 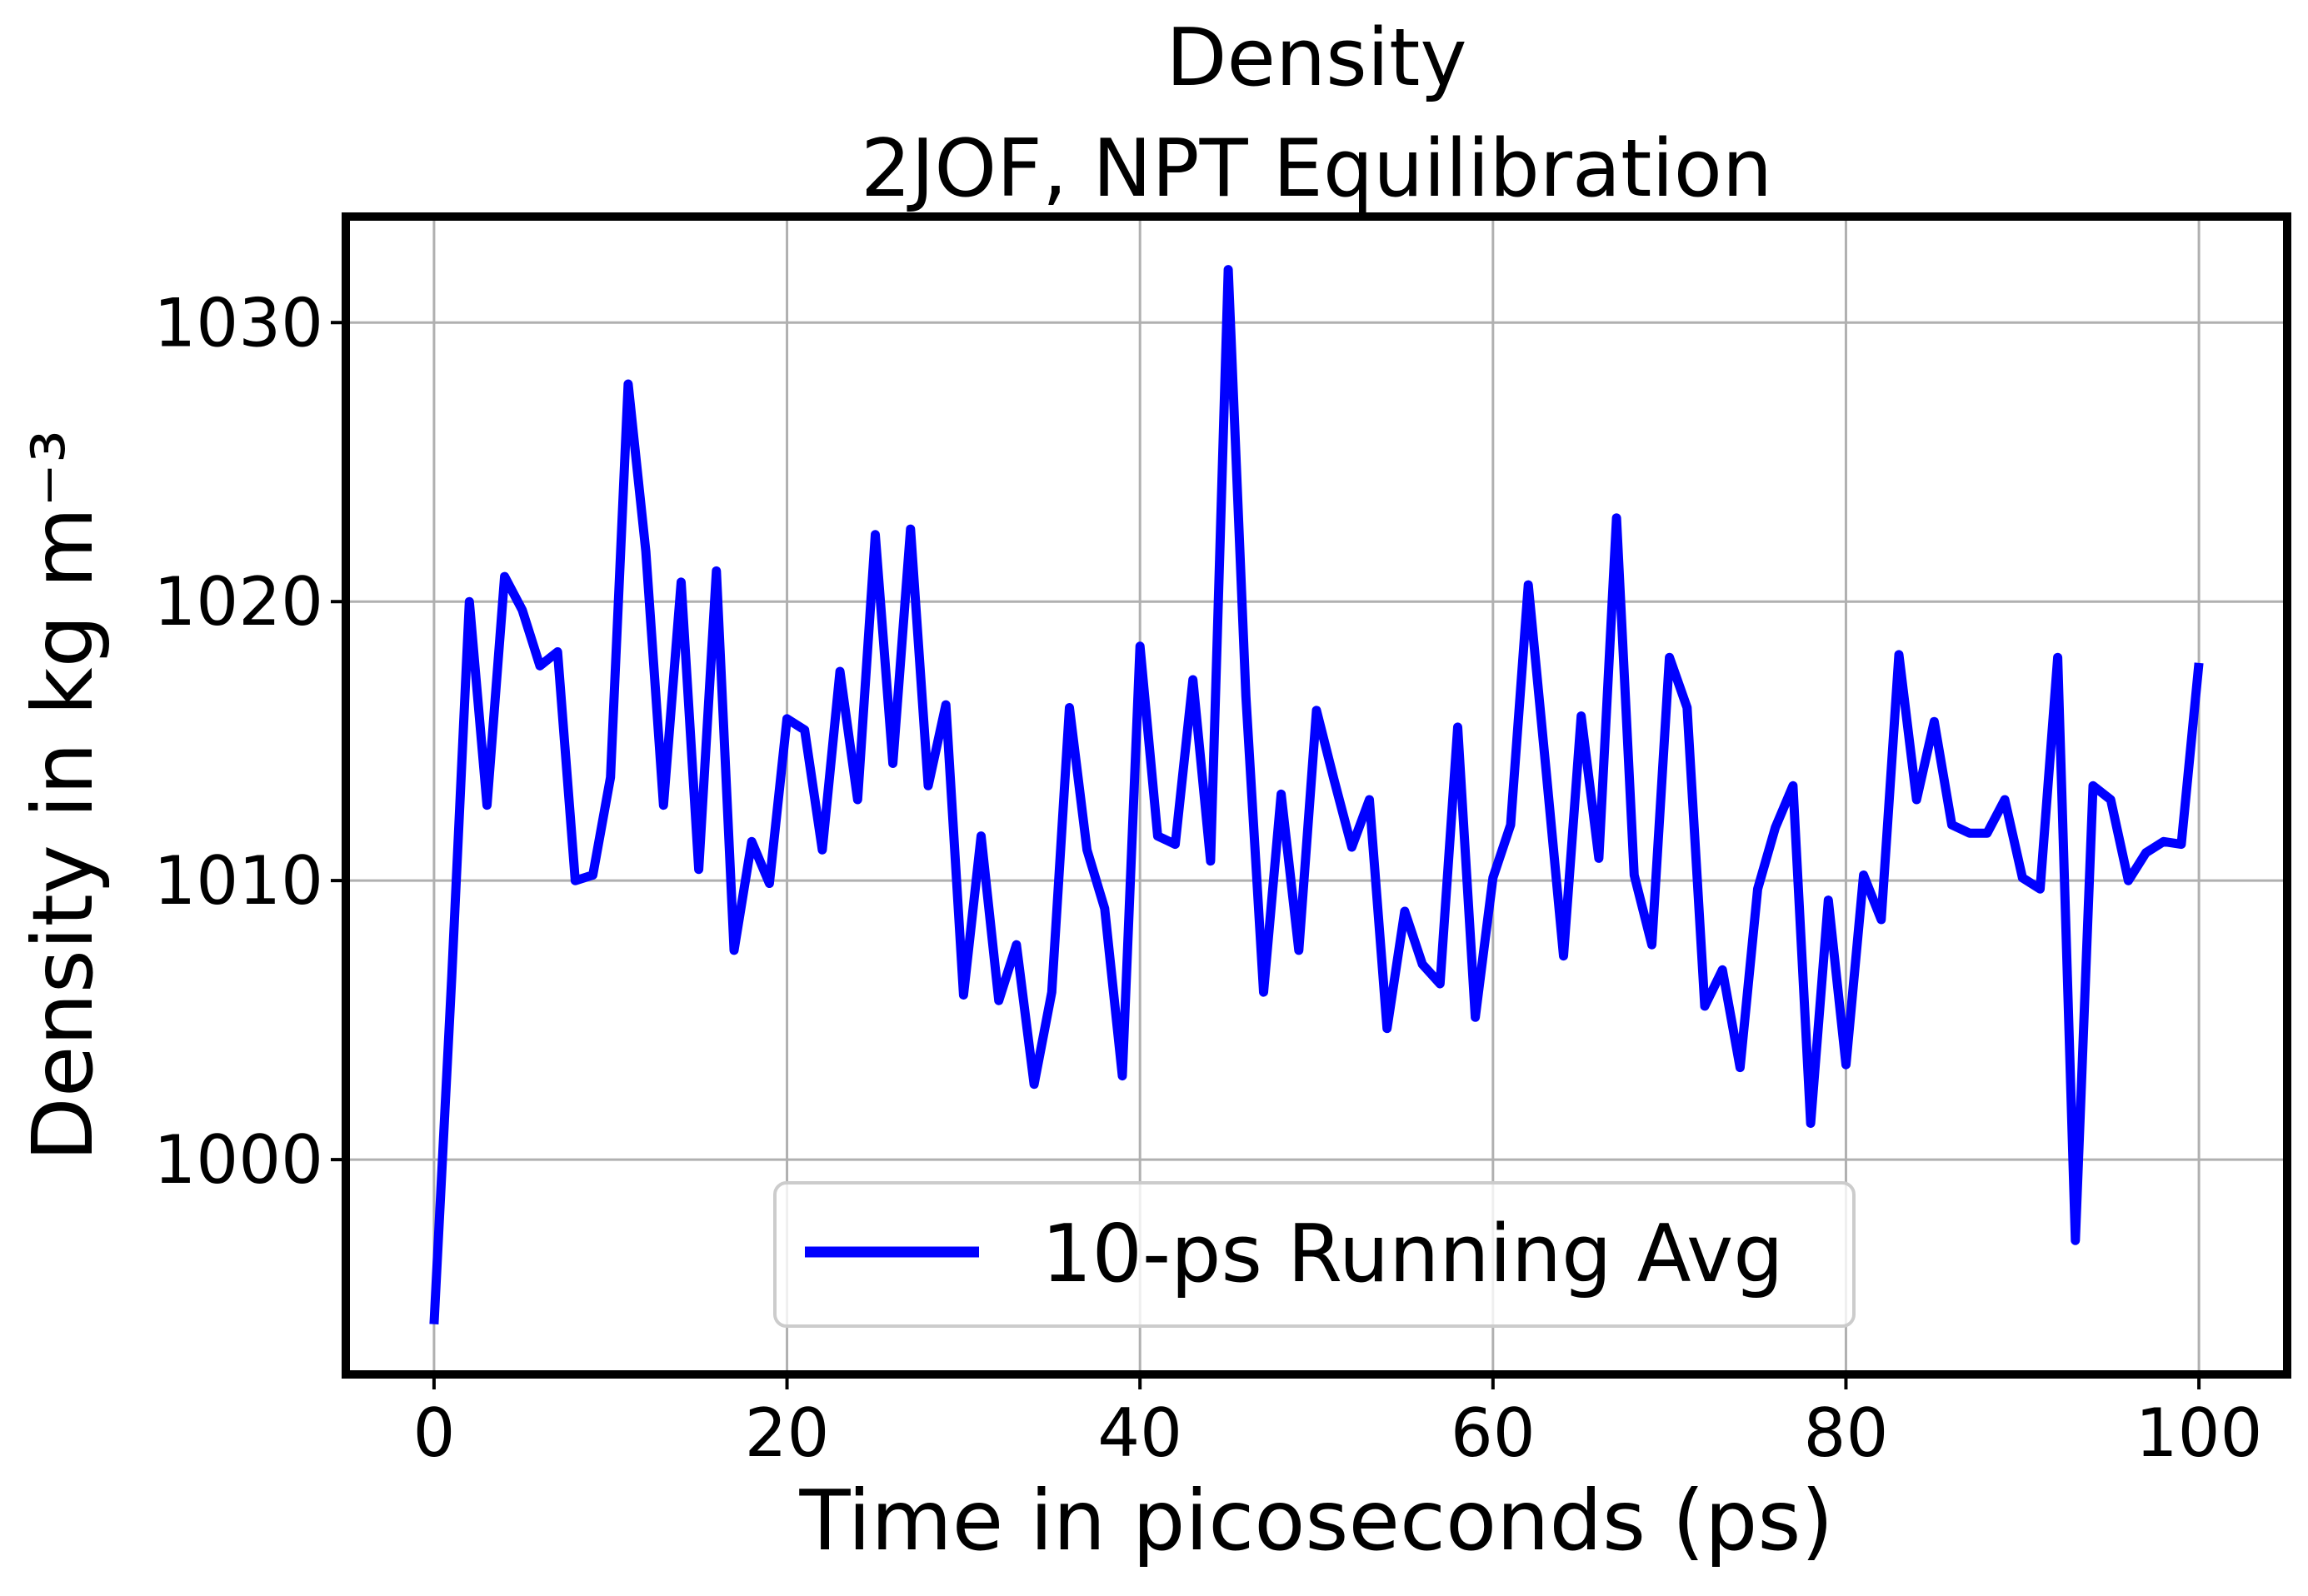 I want to click on y-axis-label: Density in kg m⁻³, so click(x=63, y=795).